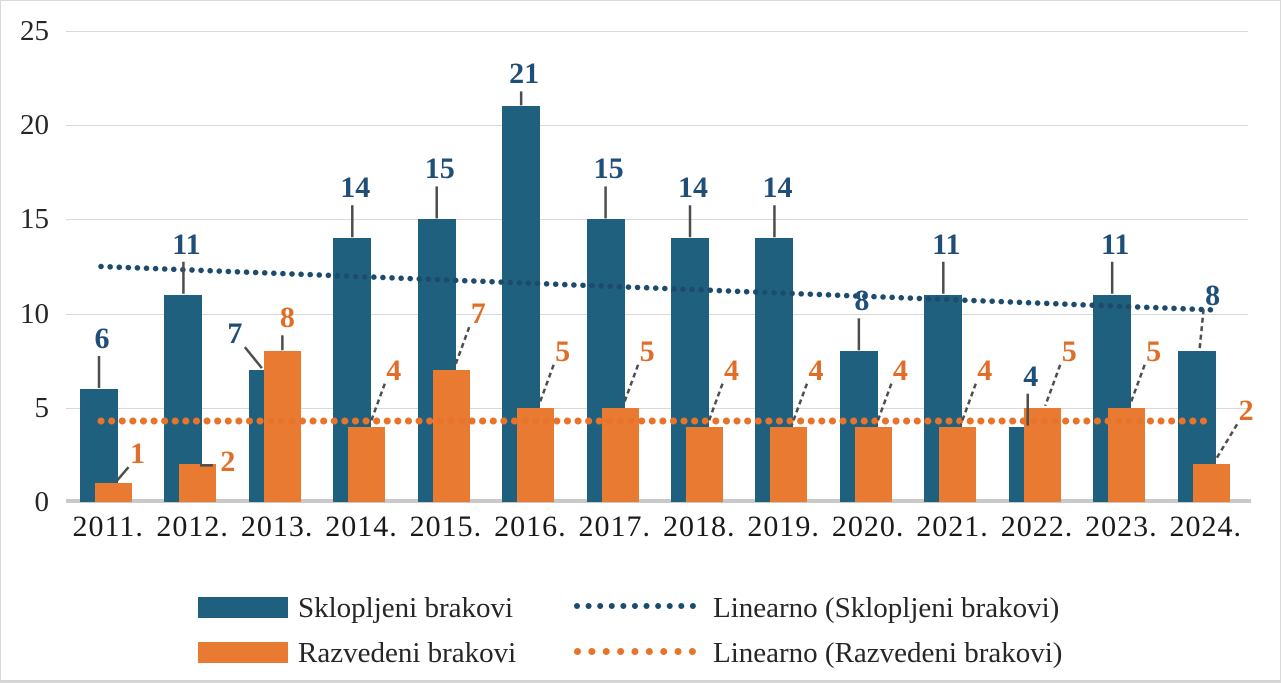 Image resolution: width=1281 pixels, height=683 pixels. What do you see at coordinates (355, 188) in the screenshot?
I see `data-label-sklopljeni-2014: 14` at bounding box center [355, 188].